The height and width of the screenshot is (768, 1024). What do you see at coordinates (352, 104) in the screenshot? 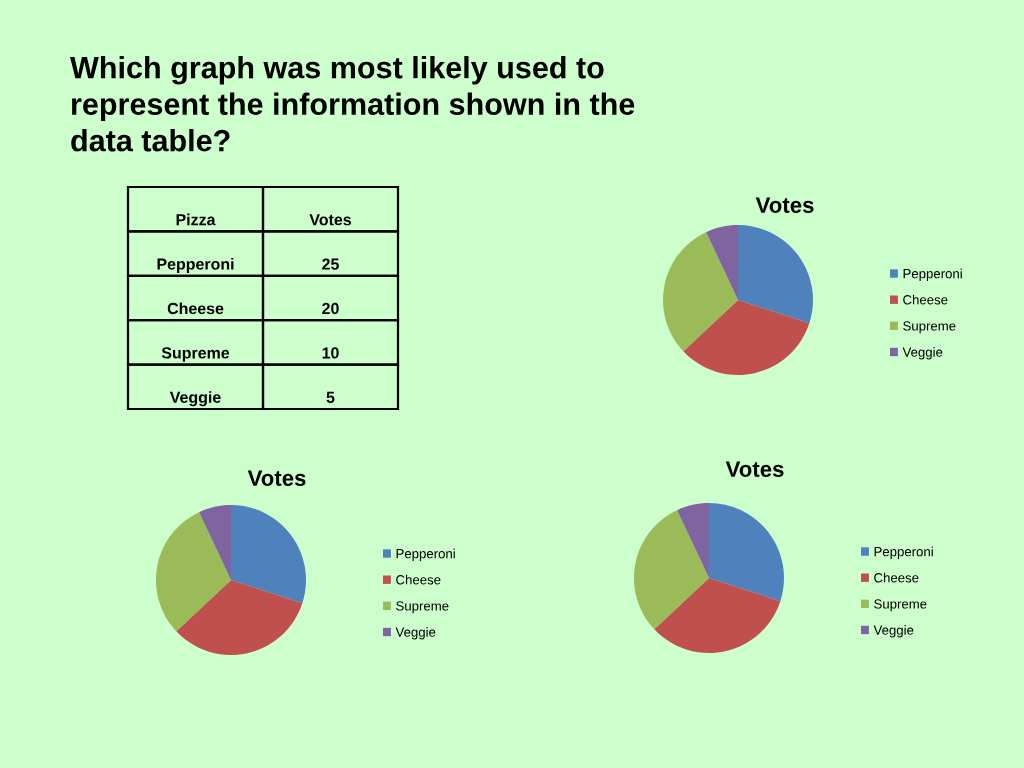
I see `text: Which graph was most likely used to represent the information shown in the data table?` at bounding box center [352, 104].